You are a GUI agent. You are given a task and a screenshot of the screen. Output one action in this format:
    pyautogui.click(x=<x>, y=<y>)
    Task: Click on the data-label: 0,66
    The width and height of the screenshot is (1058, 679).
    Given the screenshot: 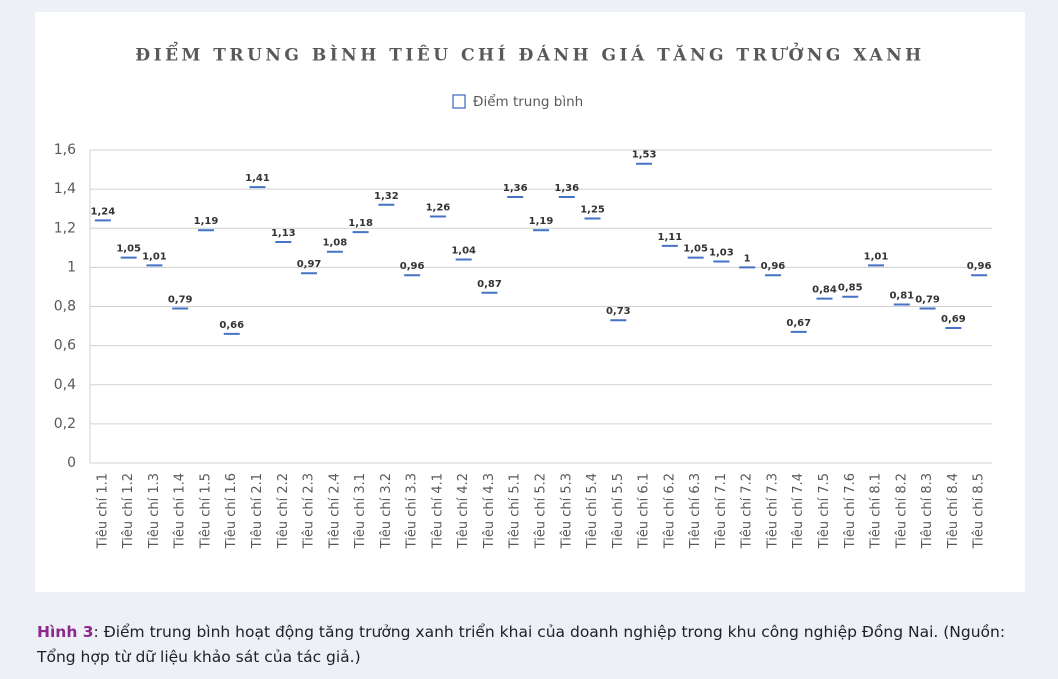 What is the action you would take?
    pyautogui.click(x=231, y=325)
    